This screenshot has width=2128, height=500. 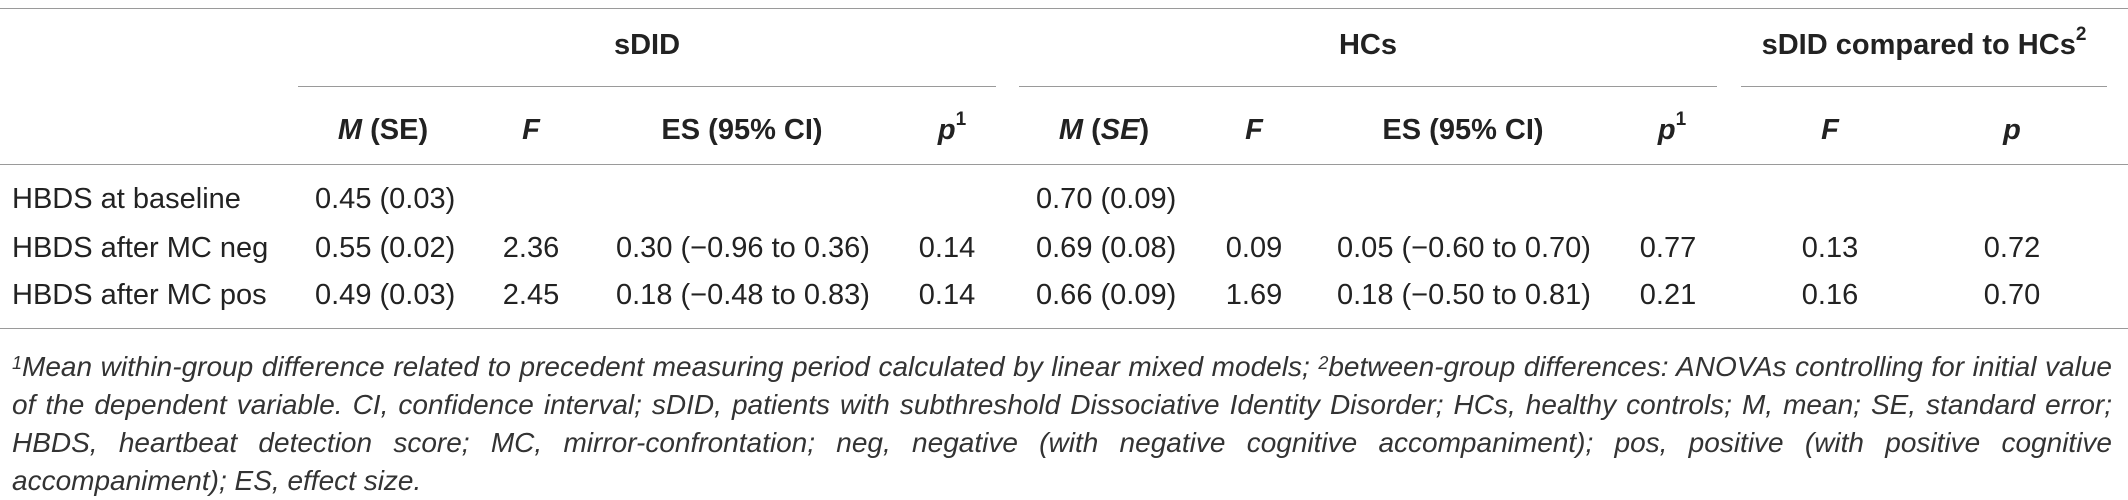 What do you see at coordinates (742, 130) in the screenshot?
I see `col-header-es-sdid: ES (95% CI)` at bounding box center [742, 130].